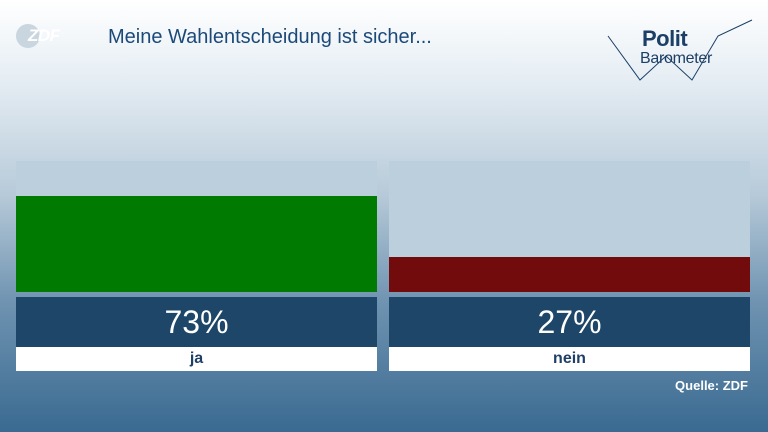 The width and height of the screenshot is (768, 432). I want to click on politbarometer-zigzag-icon, so click(680, 50).